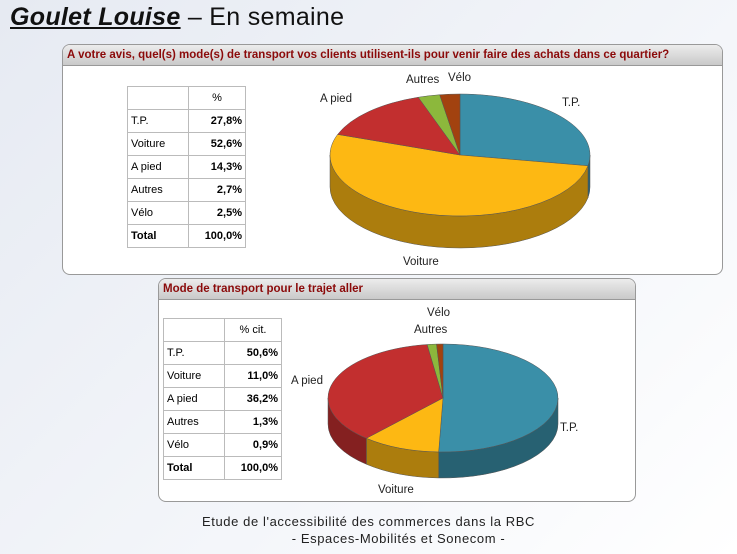 This screenshot has height=554, width=737. I want to click on row-label: Vélo, so click(158, 213).